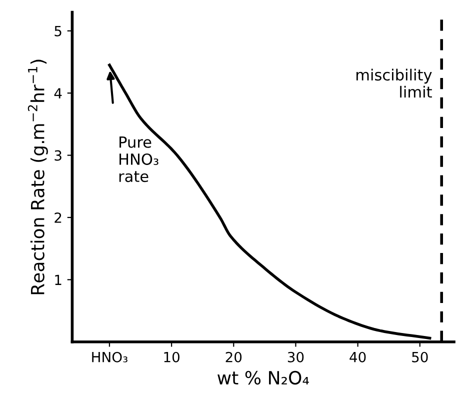 Image resolution: width=460 pixels, height=407 pixels. Describe the element at coordinates (110, 357) in the screenshot. I see `x-tick-label: HNO₃` at that location.